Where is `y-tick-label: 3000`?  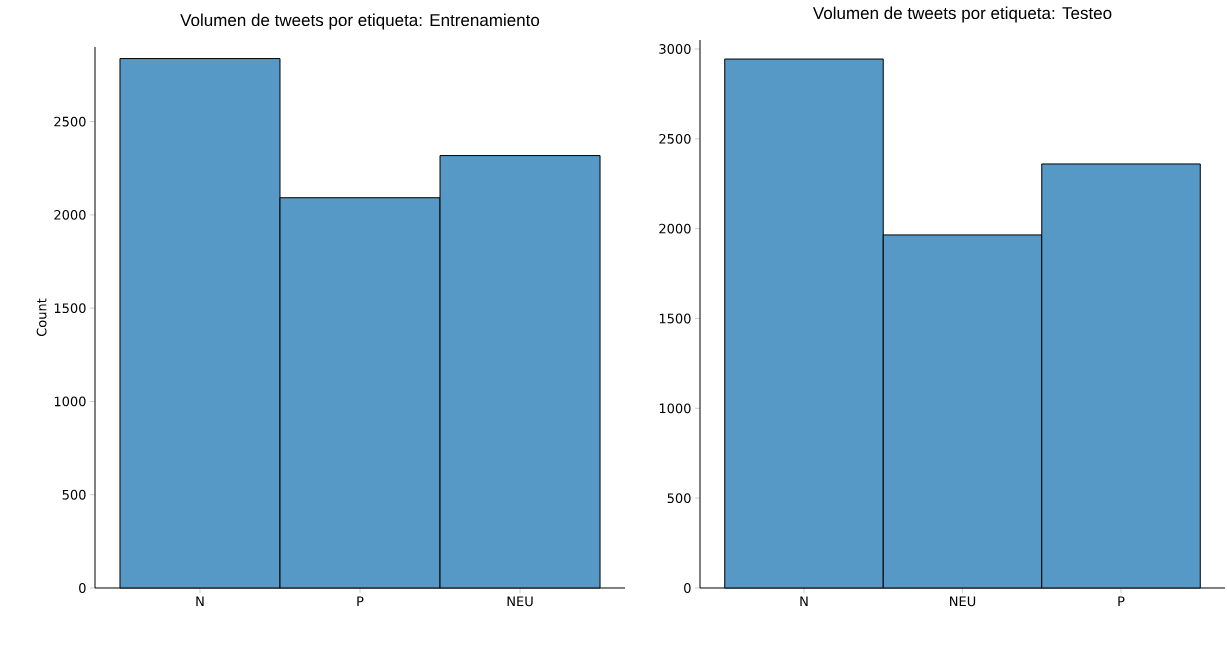 y-tick-label: 3000 is located at coordinates (675, 49).